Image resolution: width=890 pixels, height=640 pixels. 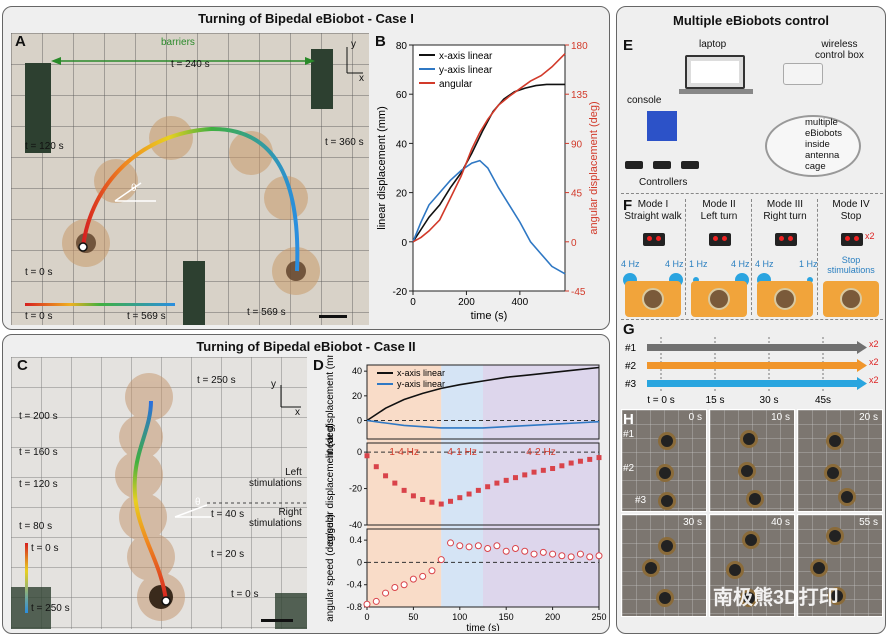 I want to click on time-label: t = 0 s, so click(x=39, y=272).